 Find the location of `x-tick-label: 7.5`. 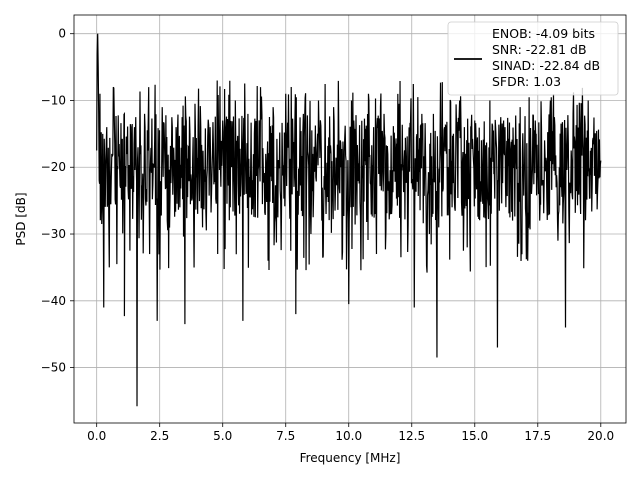

x-tick-label: 7.5 is located at coordinates (285, 436).